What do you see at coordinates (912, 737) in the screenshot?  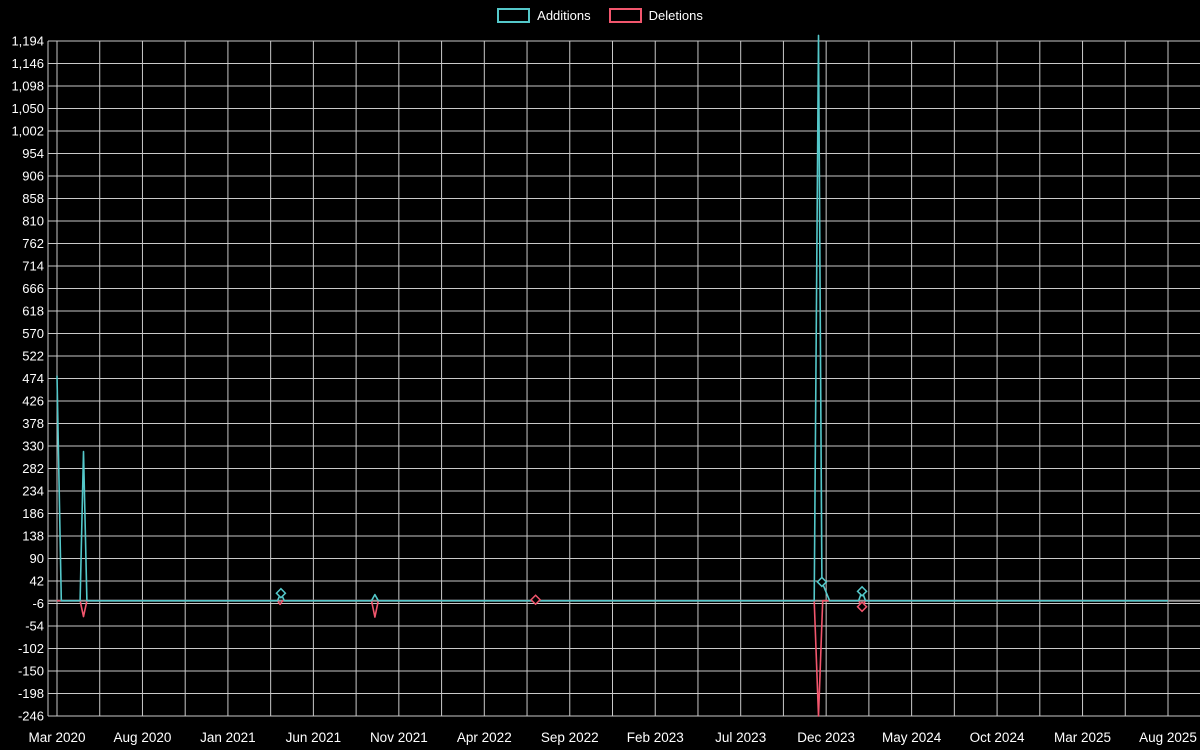 I see `x-axis-tick-label: May 2024` at bounding box center [912, 737].